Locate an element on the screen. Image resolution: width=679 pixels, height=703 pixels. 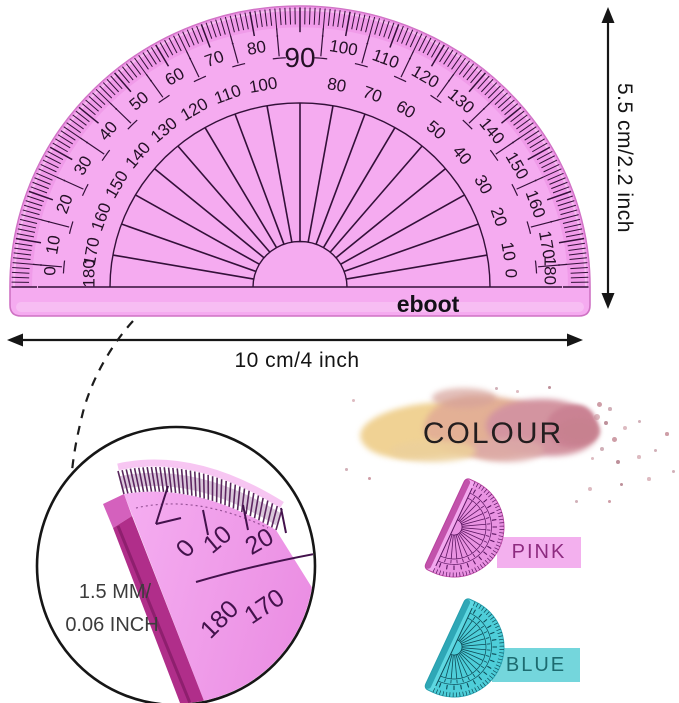
blue-option-band: BLUE is located at coordinates (536, 665).